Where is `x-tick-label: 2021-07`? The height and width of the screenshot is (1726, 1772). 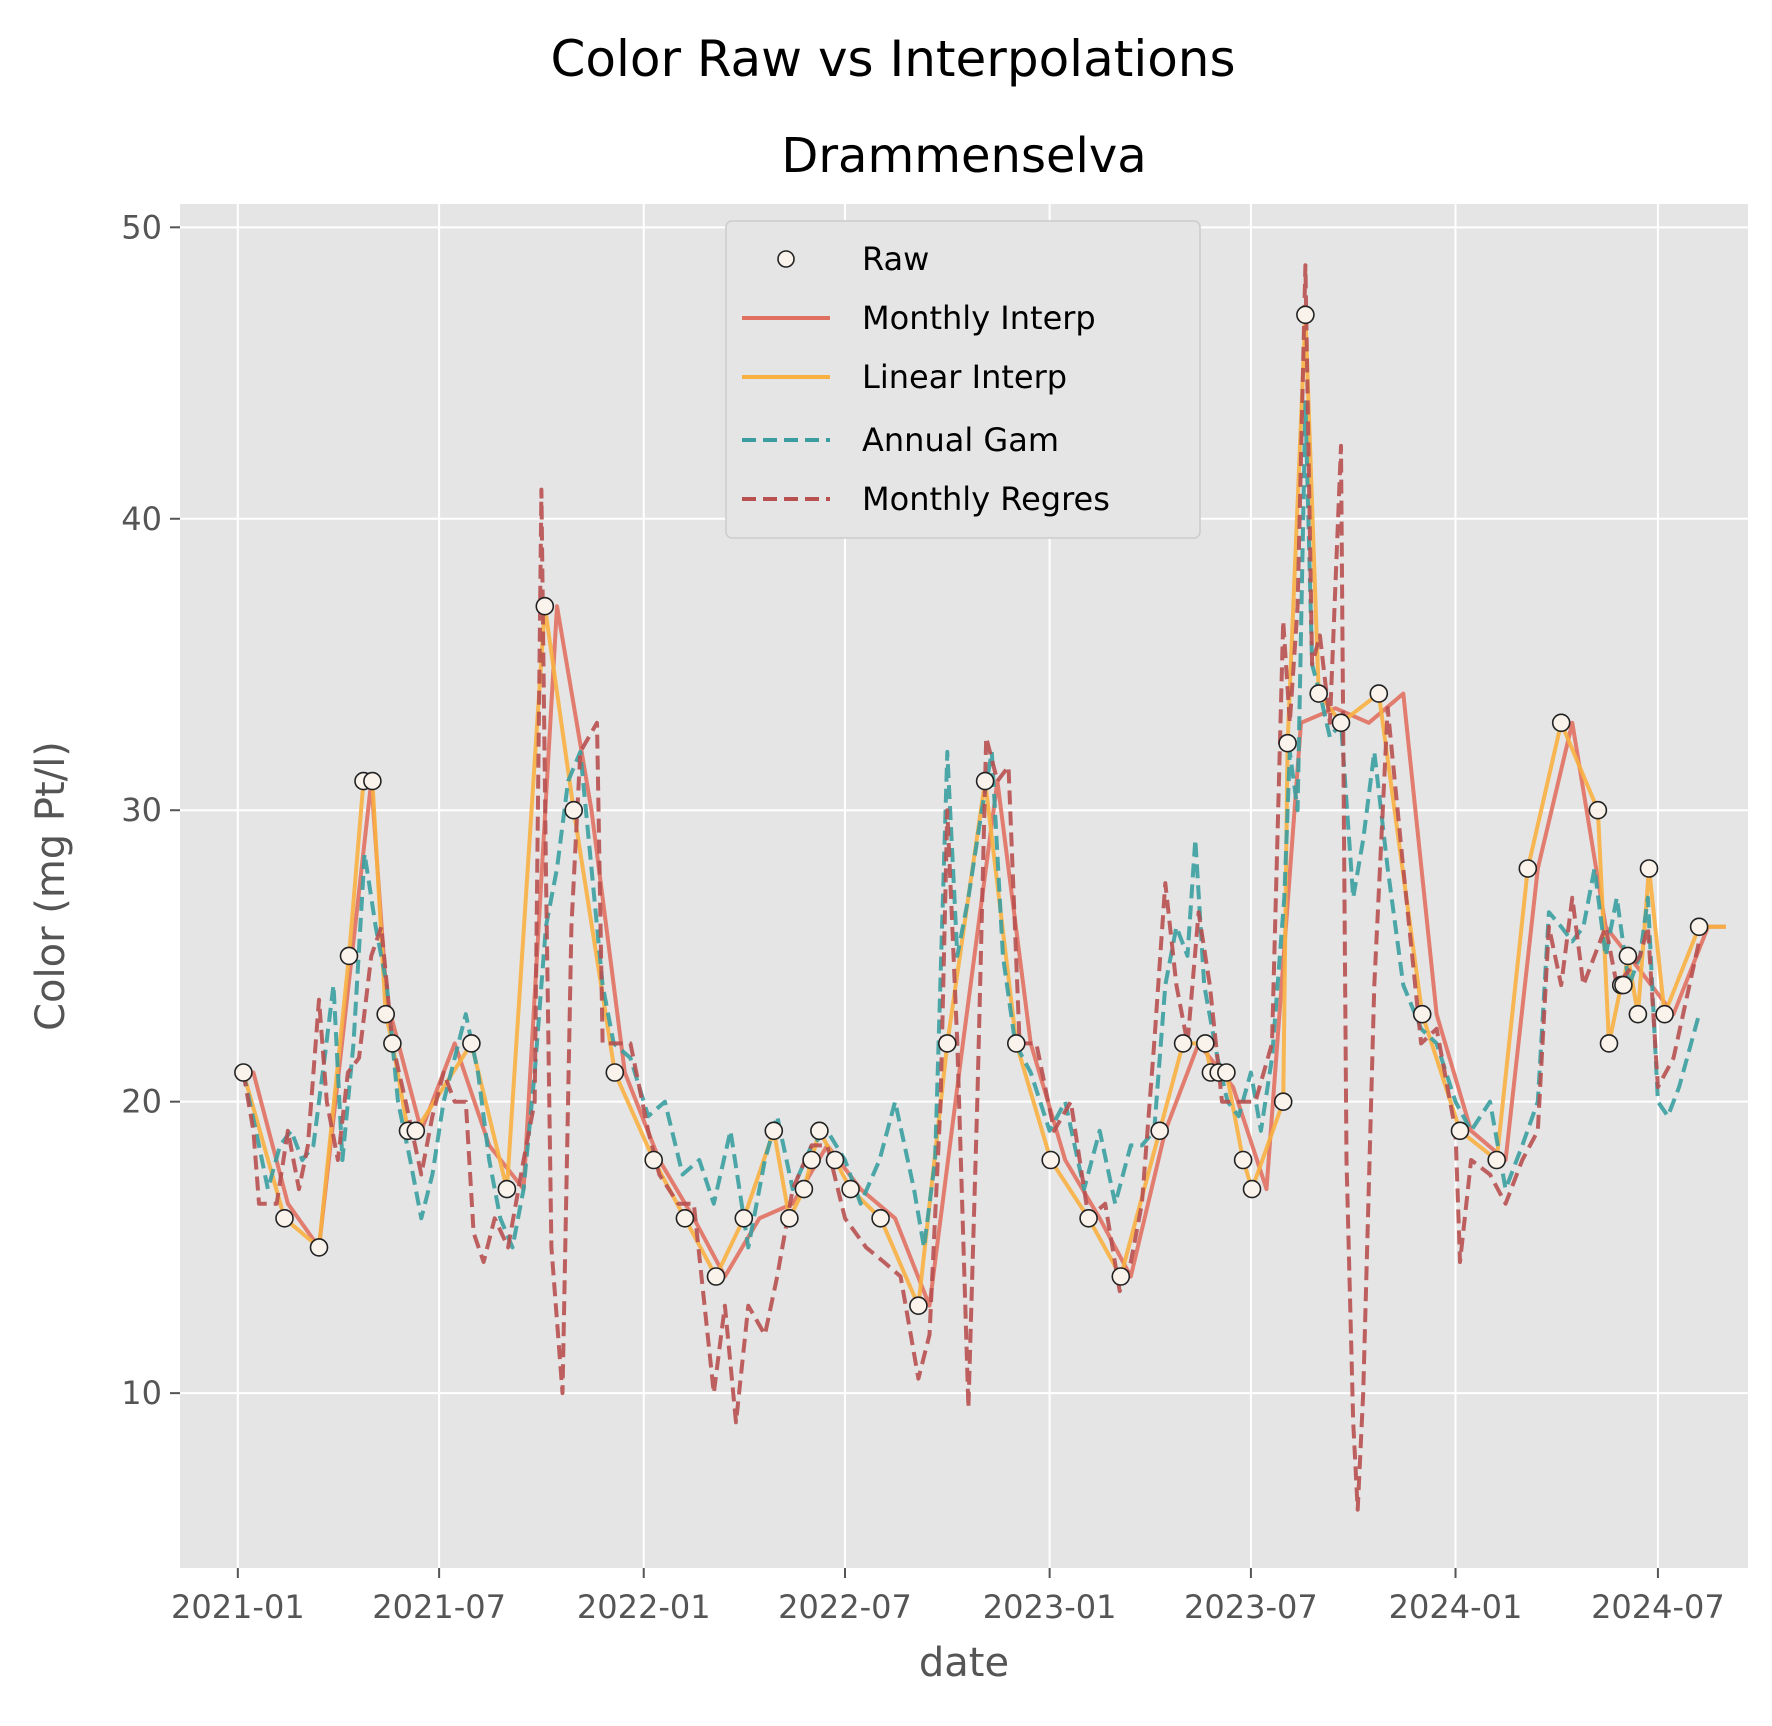 x-tick-label: 2021-07 is located at coordinates (439, 1607).